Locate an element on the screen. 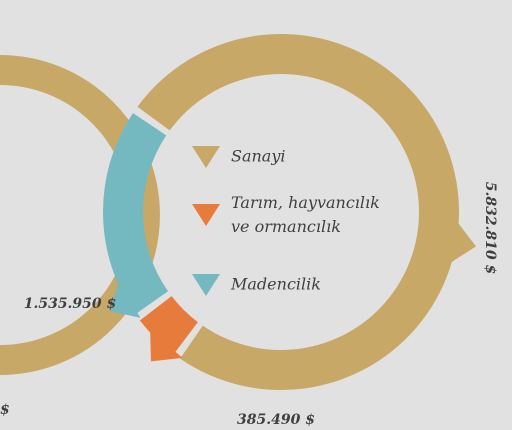  legend-label: Tarım, hayvancılık ve ormancılık is located at coordinates (305, 214).